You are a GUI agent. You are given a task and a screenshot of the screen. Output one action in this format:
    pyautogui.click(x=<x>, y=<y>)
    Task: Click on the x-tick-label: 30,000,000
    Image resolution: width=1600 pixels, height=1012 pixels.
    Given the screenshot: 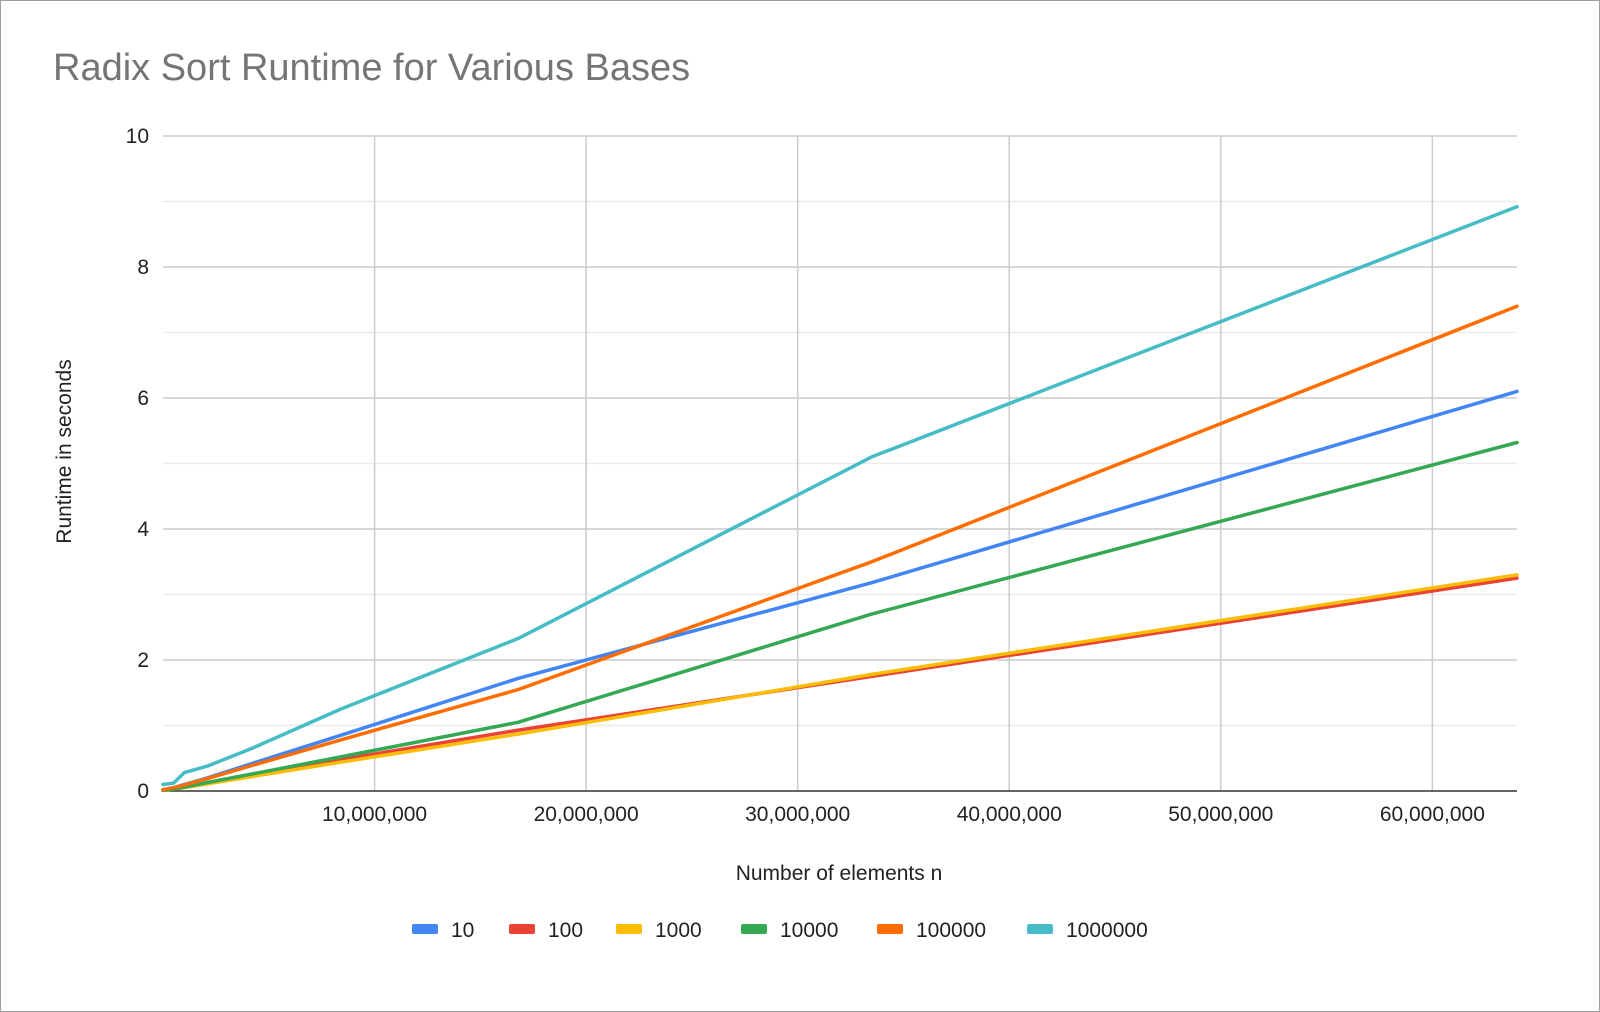 What is the action you would take?
    pyautogui.click(x=797, y=814)
    